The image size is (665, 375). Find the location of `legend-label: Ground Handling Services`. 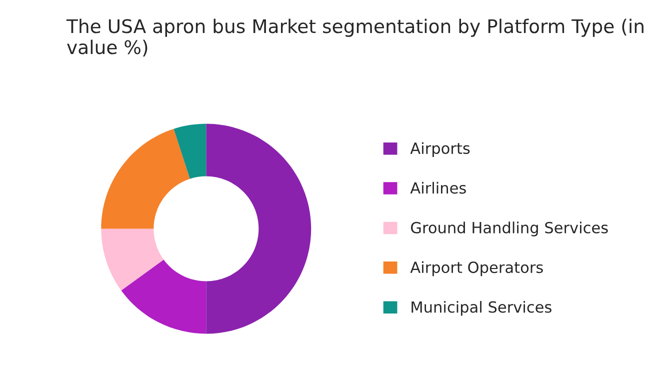

legend-label: Ground Handling Services is located at coordinates (509, 229).